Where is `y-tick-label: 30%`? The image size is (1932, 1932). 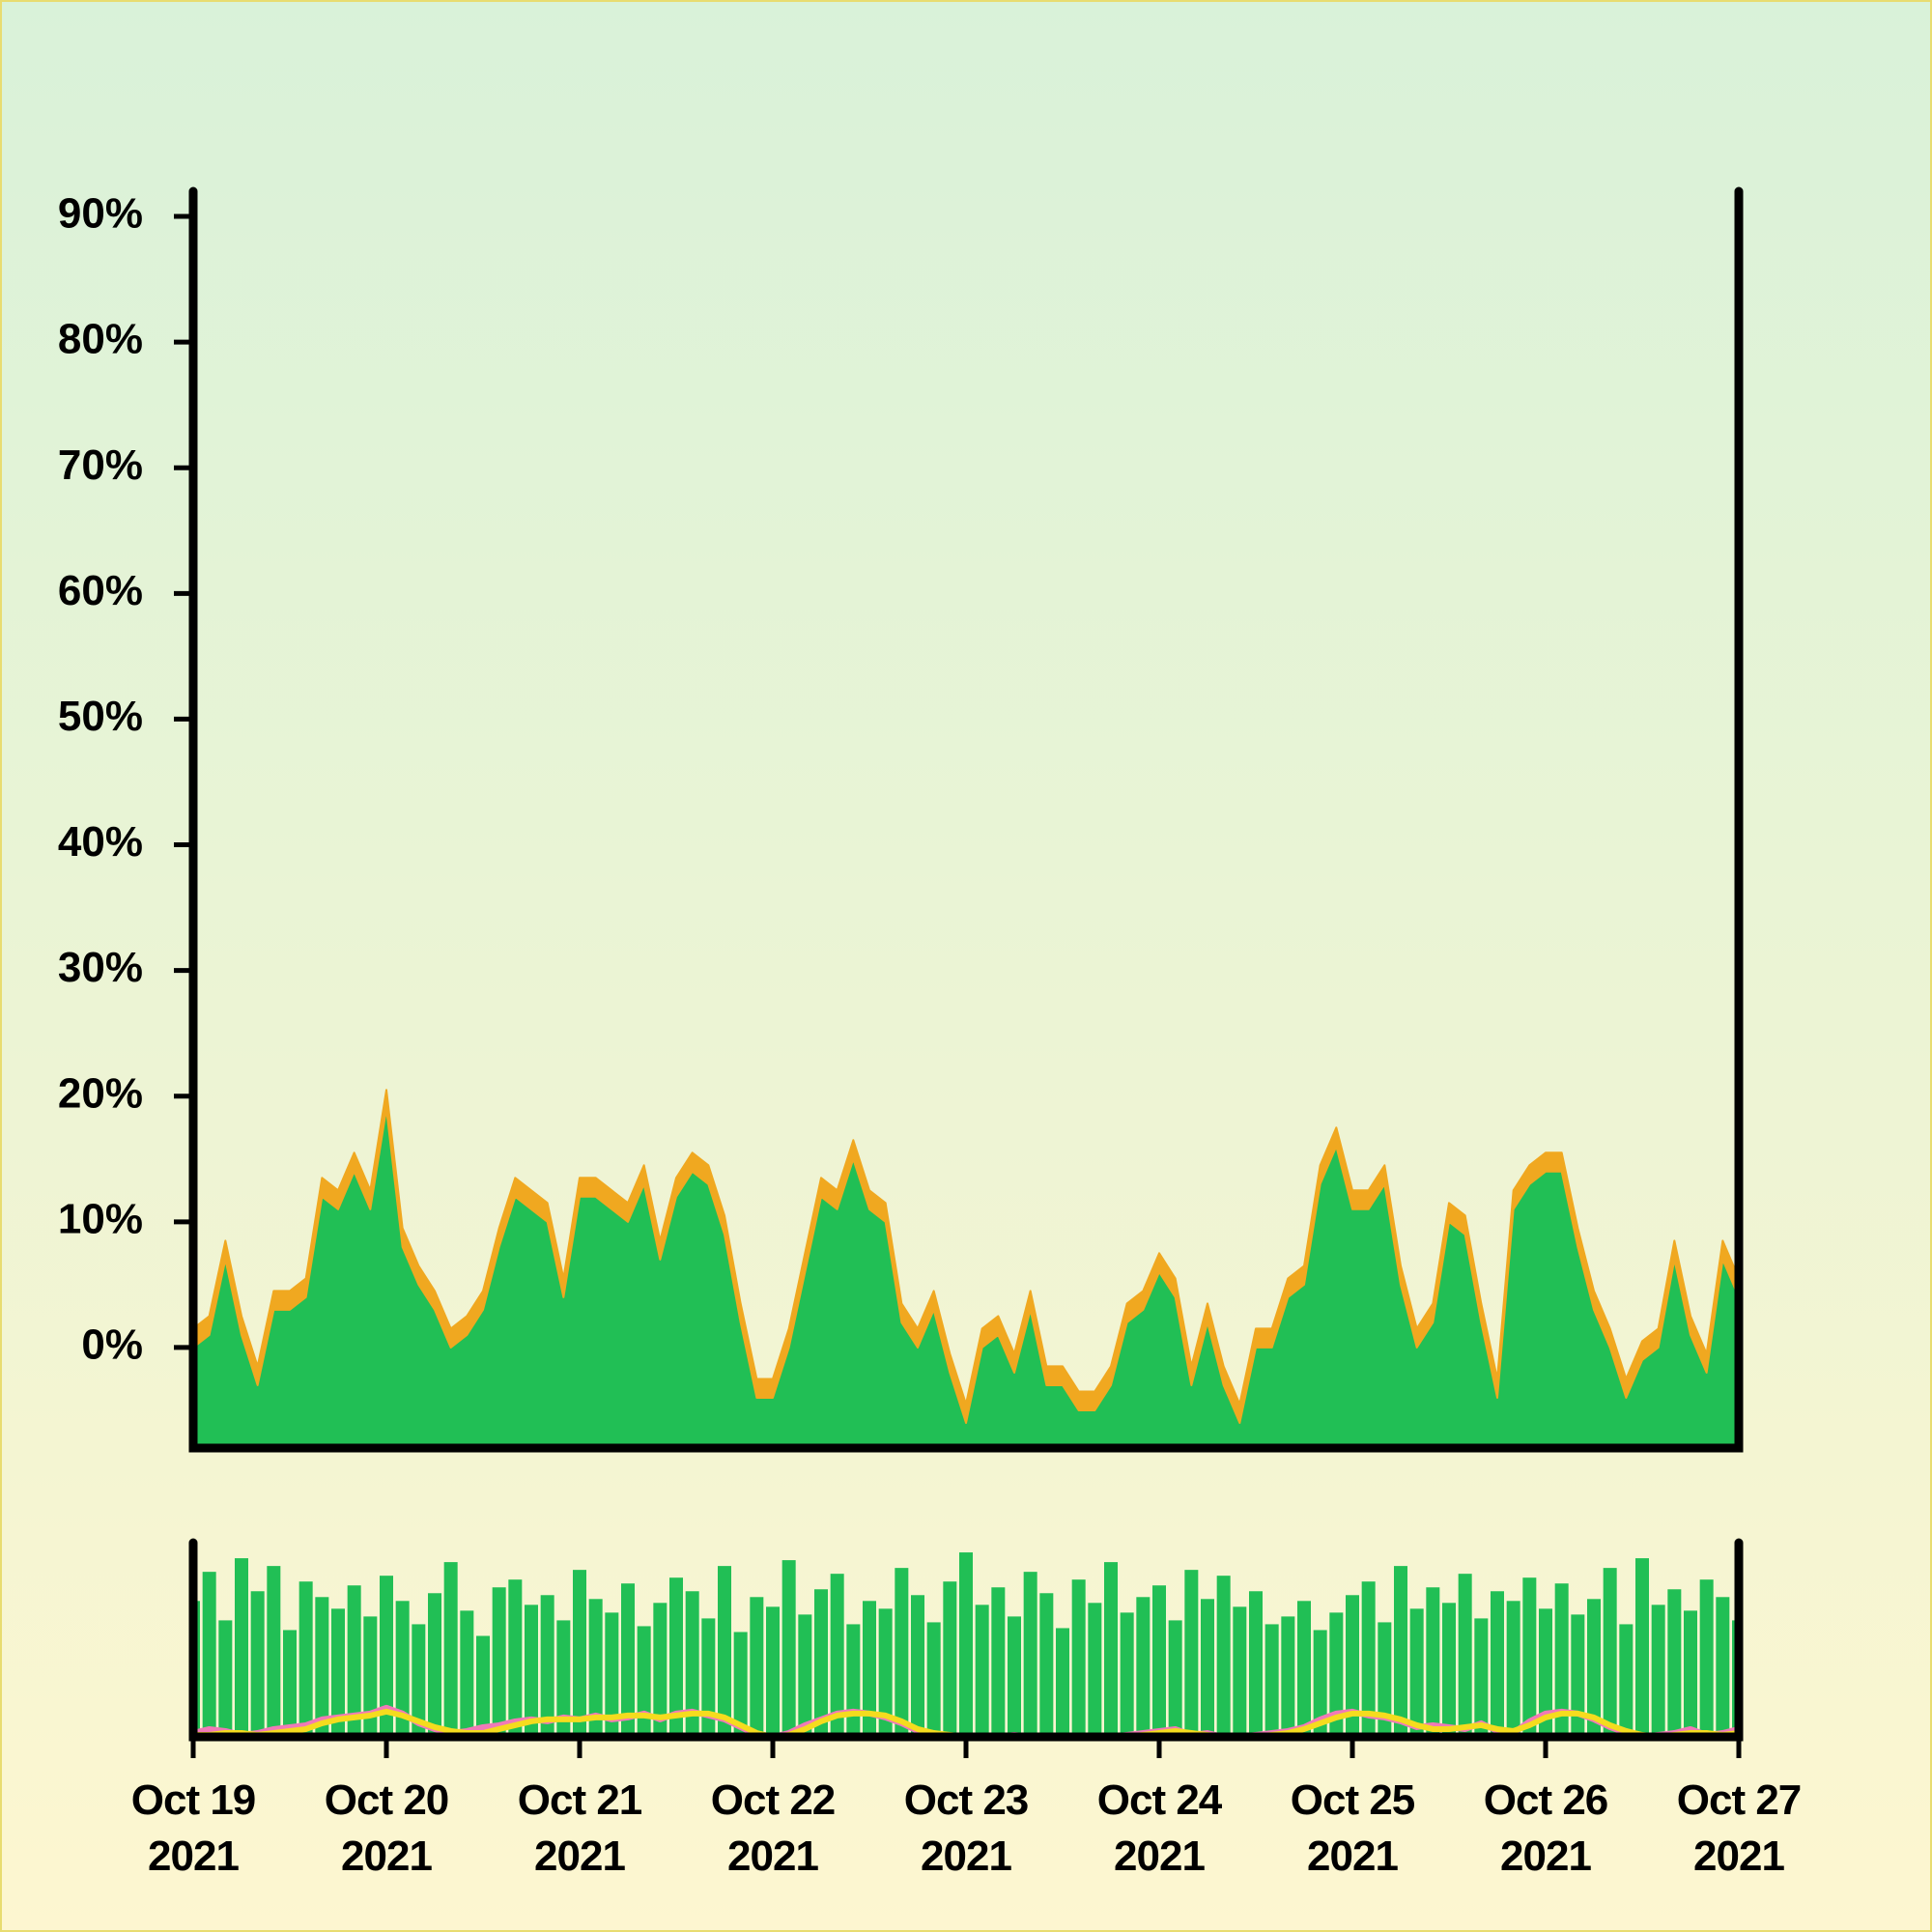
y-tick-label: 30% is located at coordinates (100, 967).